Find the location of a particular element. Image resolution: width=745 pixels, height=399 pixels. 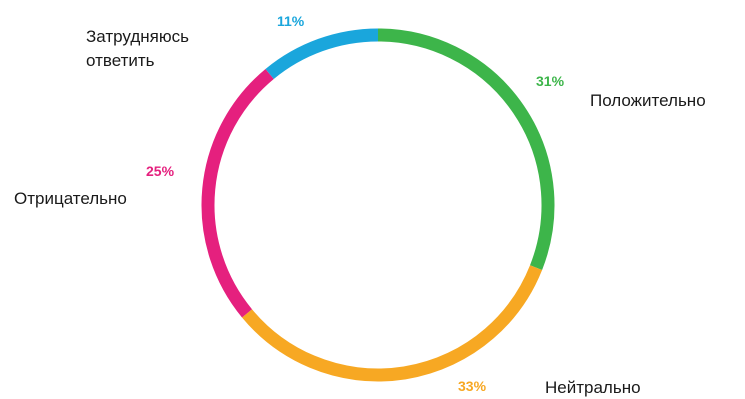

percent-label-neutral: 33% is located at coordinates (472, 386).